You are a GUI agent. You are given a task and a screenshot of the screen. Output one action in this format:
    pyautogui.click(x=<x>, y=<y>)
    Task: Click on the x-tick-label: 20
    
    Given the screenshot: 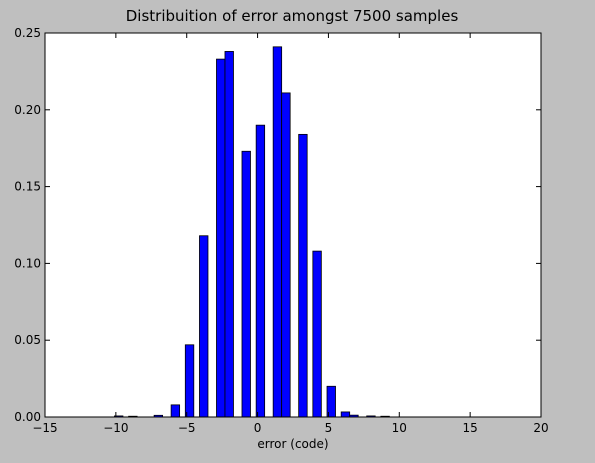 What is the action you would take?
    pyautogui.click(x=540, y=428)
    